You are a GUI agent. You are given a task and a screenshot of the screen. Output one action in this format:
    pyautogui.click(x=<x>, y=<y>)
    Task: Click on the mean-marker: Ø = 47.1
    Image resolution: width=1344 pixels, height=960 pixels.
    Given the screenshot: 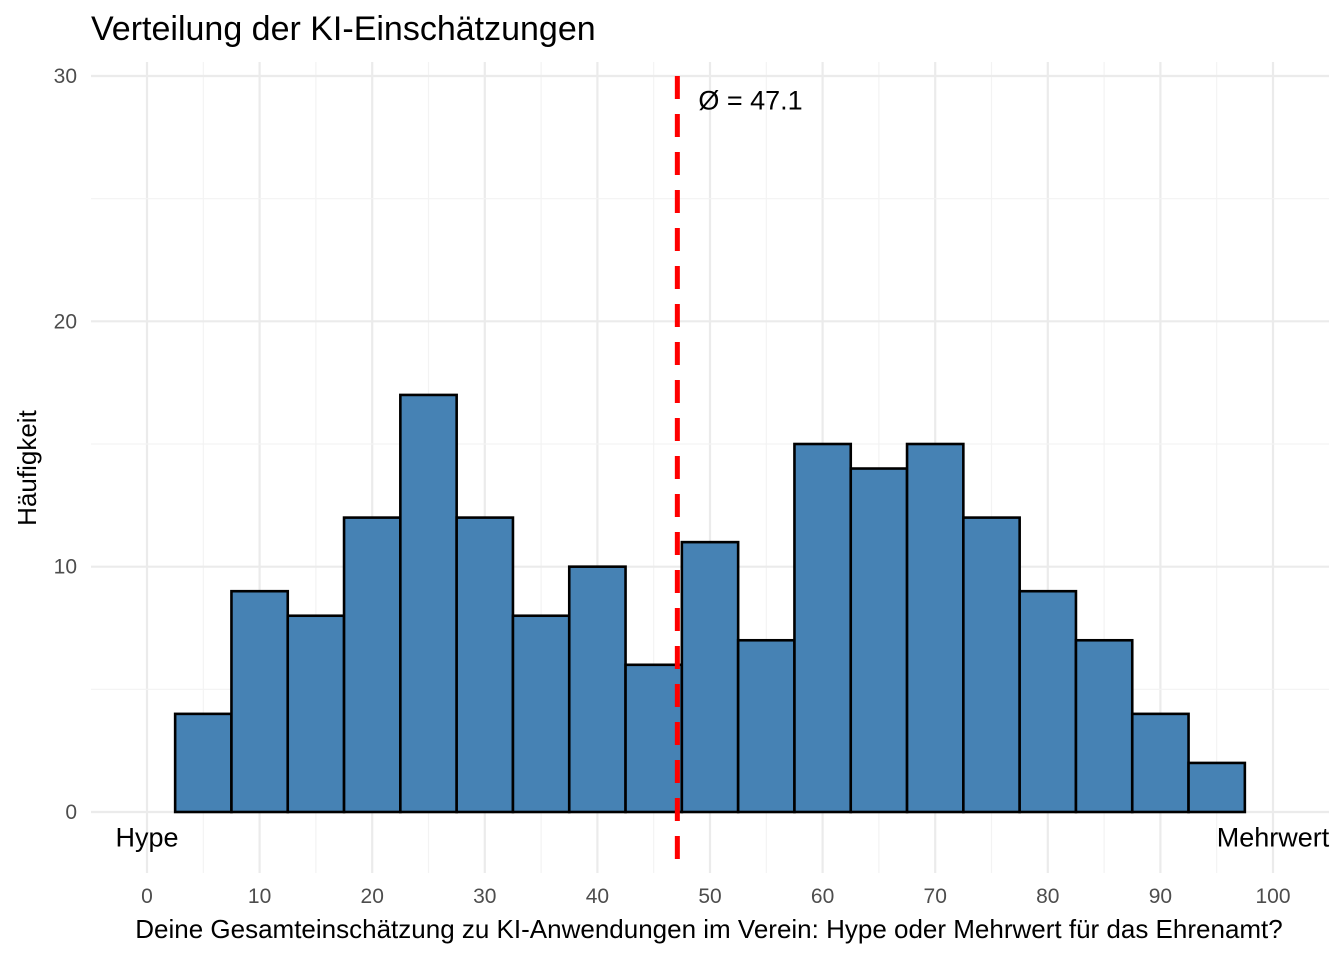 What is the action you would take?
    pyautogui.click(x=738, y=474)
    